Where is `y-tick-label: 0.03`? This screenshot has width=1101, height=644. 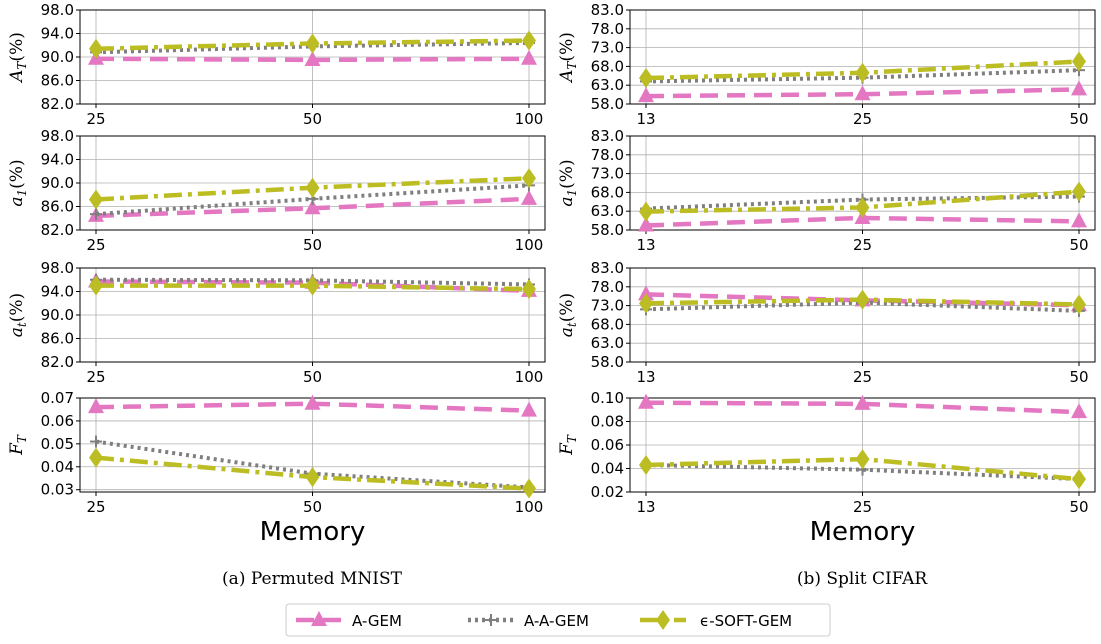 y-tick-label: 0.03 is located at coordinates (57, 490).